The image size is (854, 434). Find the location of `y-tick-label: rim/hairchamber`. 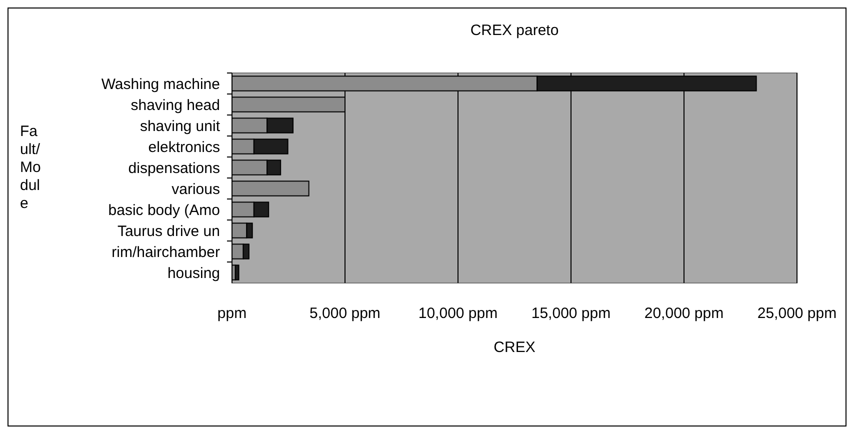

y-tick-label: rim/hairchamber is located at coordinates (166, 252).